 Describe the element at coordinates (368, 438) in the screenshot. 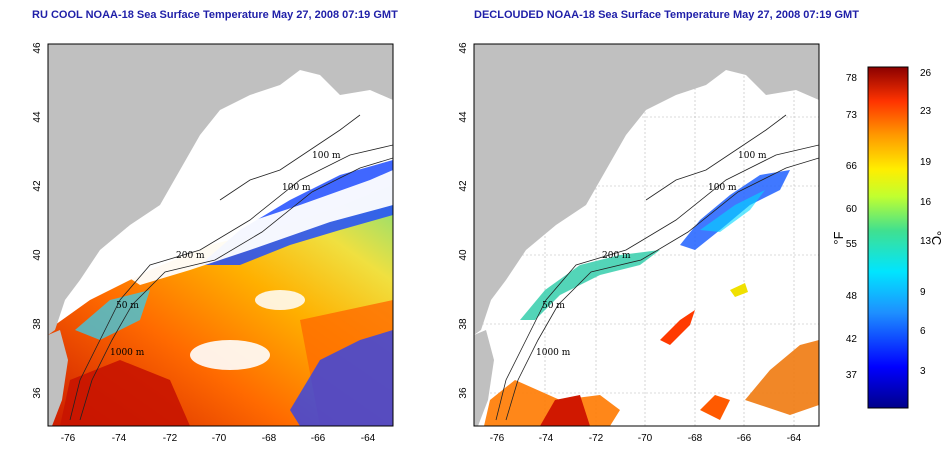

I see `left-lon-tick: -64` at that location.